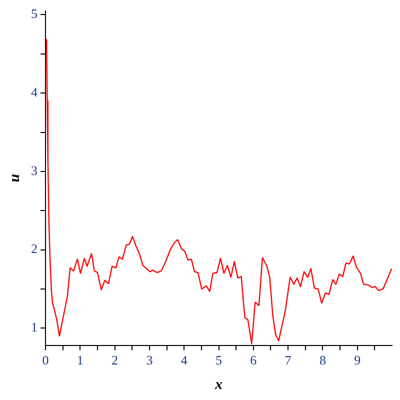 The width and height of the screenshot is (400, 400). What do you see at coordinates (149, 360) in the screenshot?
I see `x-tick-label: 3` at bounding box center [149, 360].